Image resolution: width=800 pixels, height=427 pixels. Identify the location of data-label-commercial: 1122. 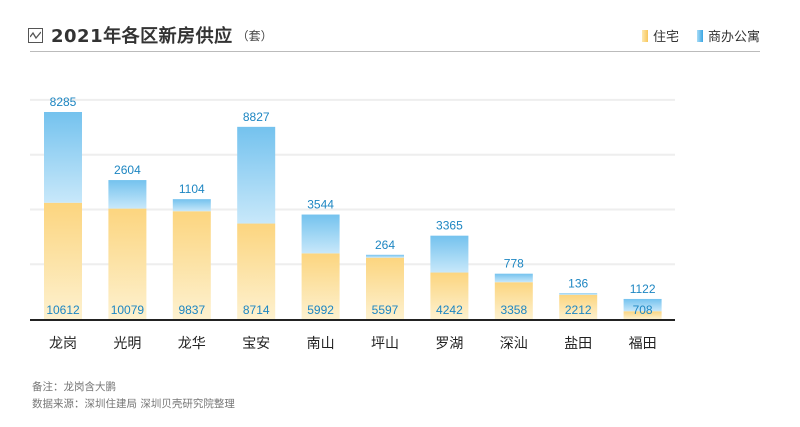
(643, 289).